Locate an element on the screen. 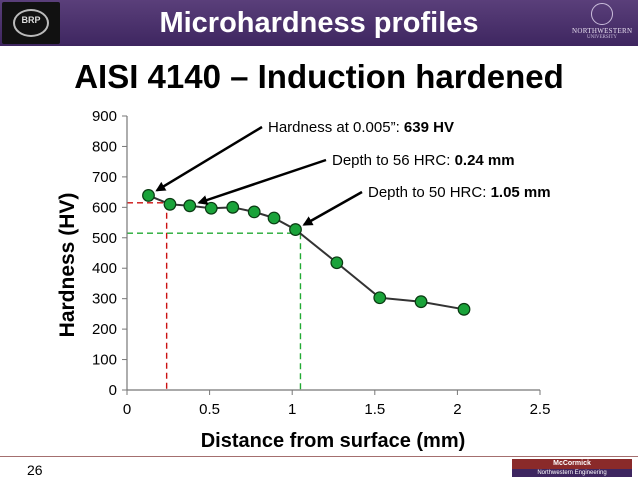  mccormick-logo-subtitle: Northwestern Engineering is located at coordinates (572, 473).